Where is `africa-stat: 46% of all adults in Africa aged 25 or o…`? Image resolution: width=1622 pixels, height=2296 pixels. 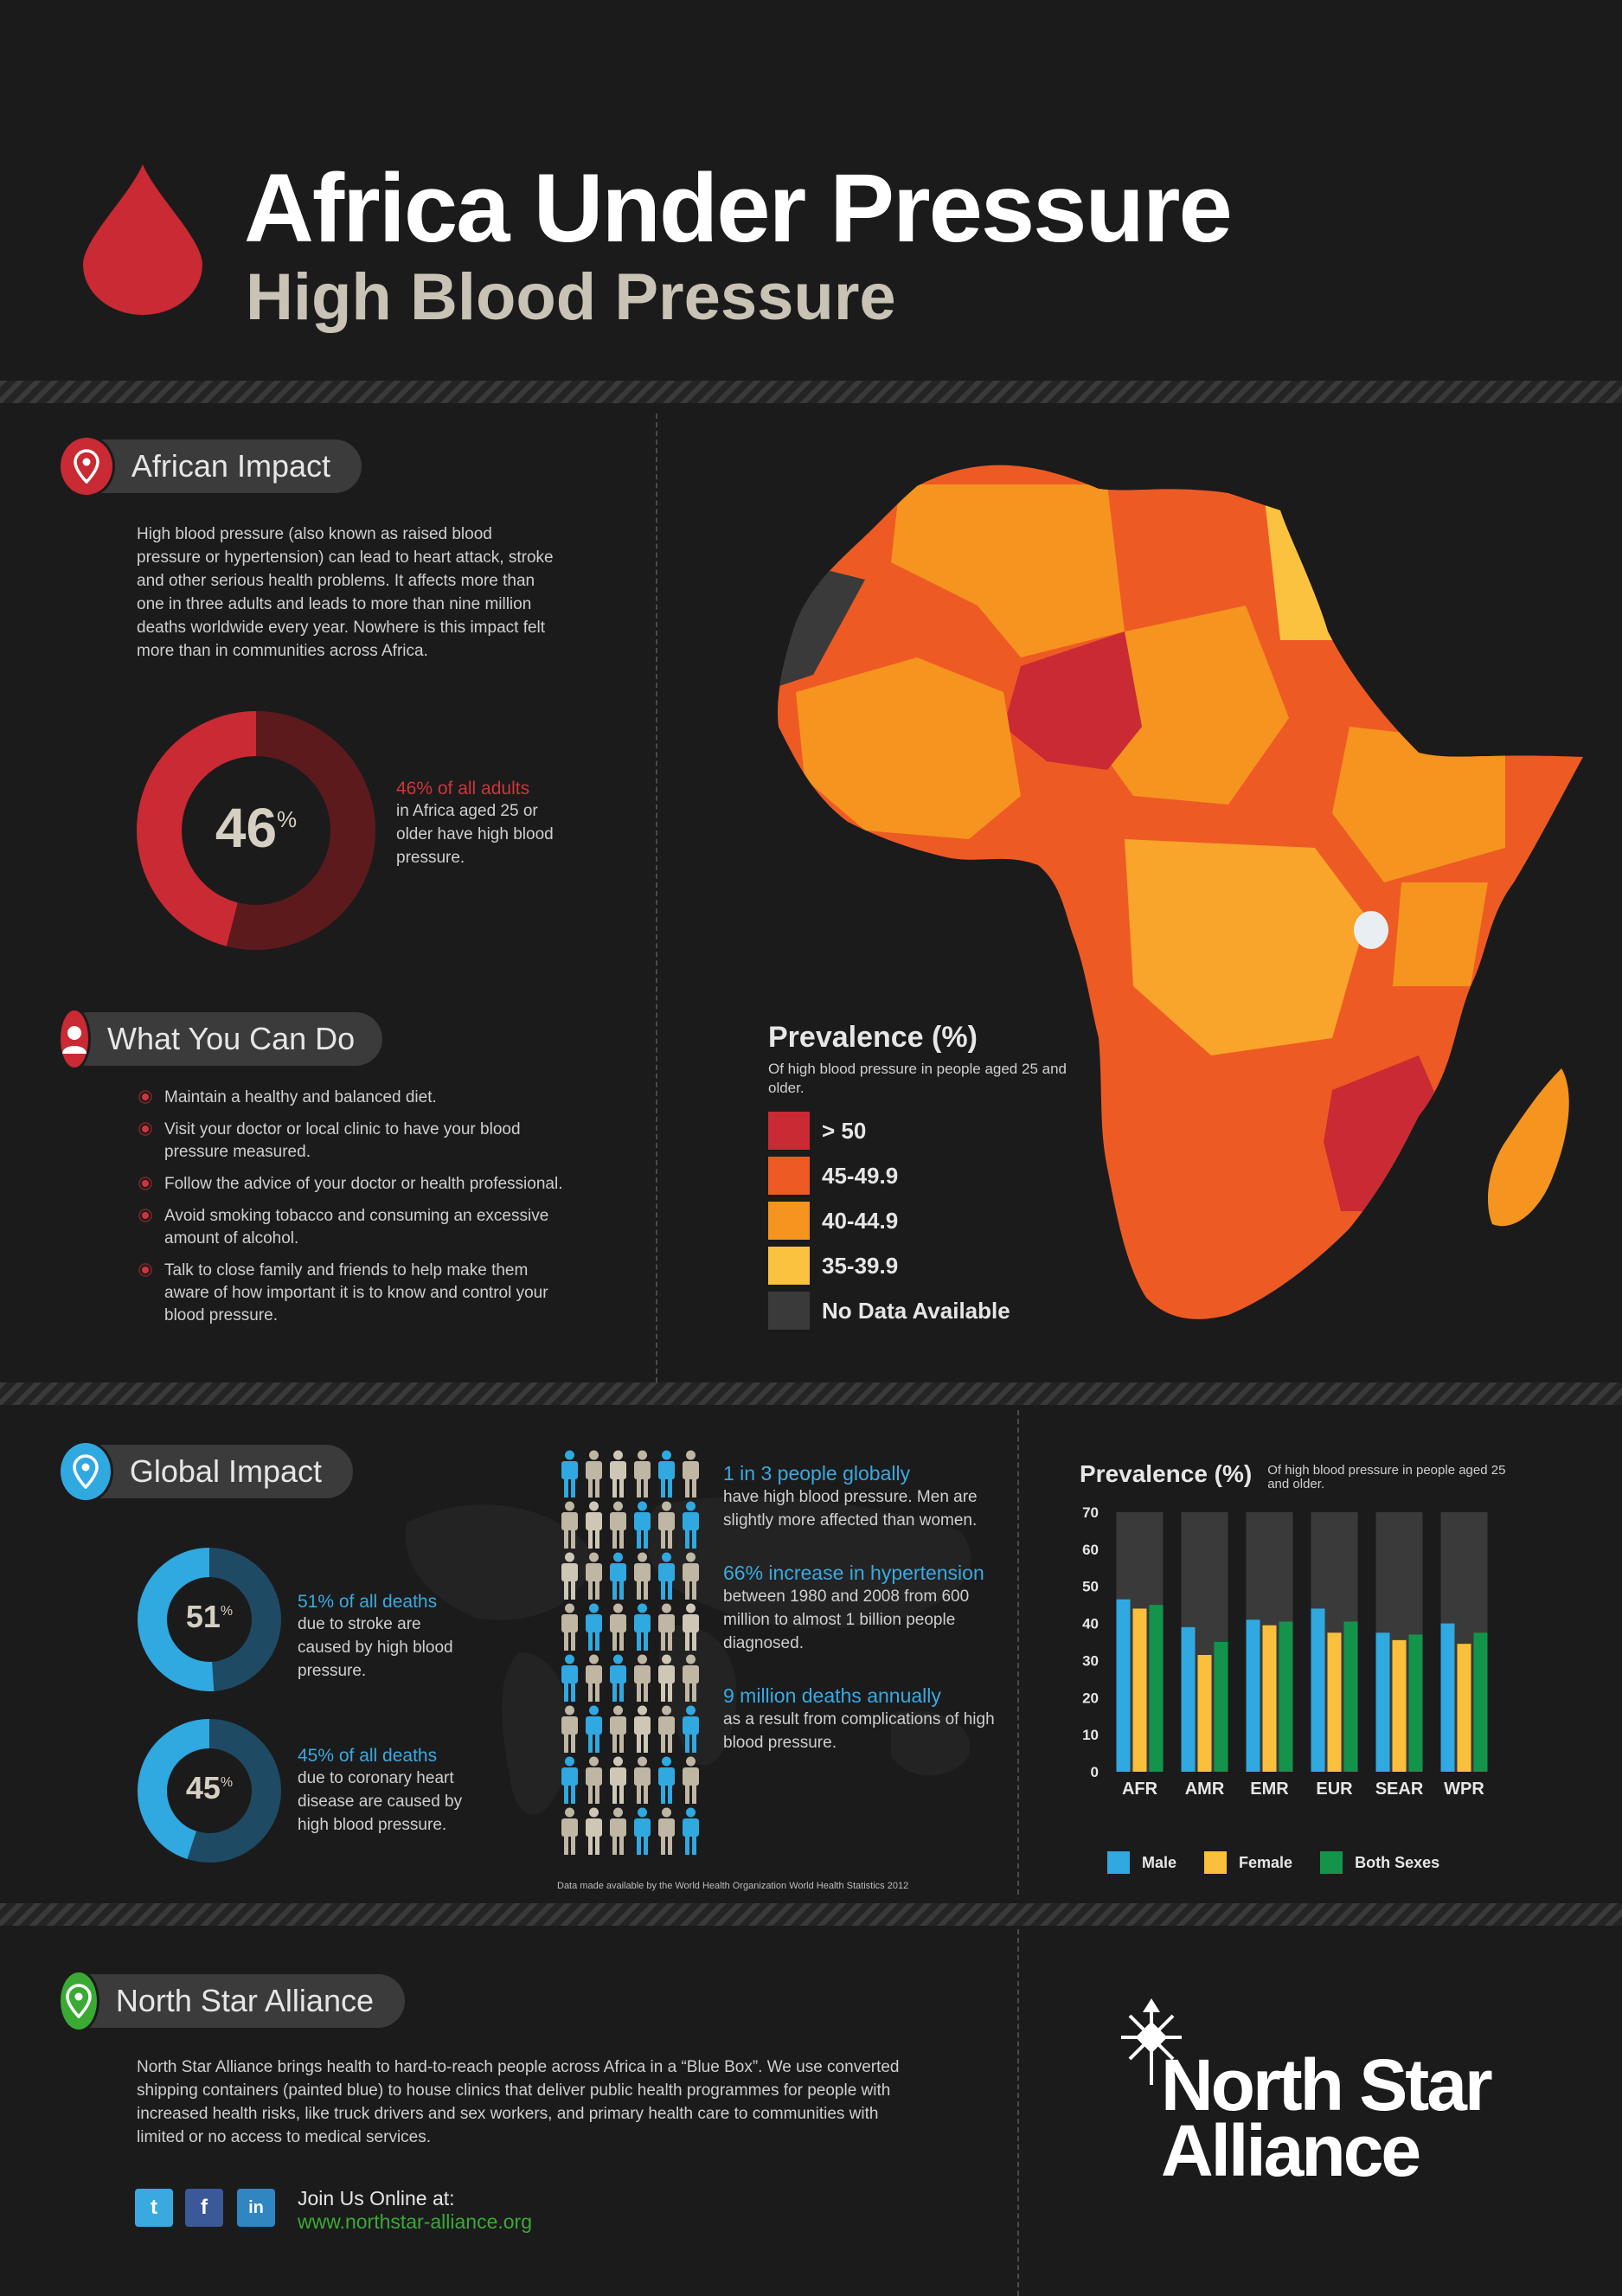
africa-stat: 46% of all adults in Africa aged 25 or o… is located at coordinates (491, 824).